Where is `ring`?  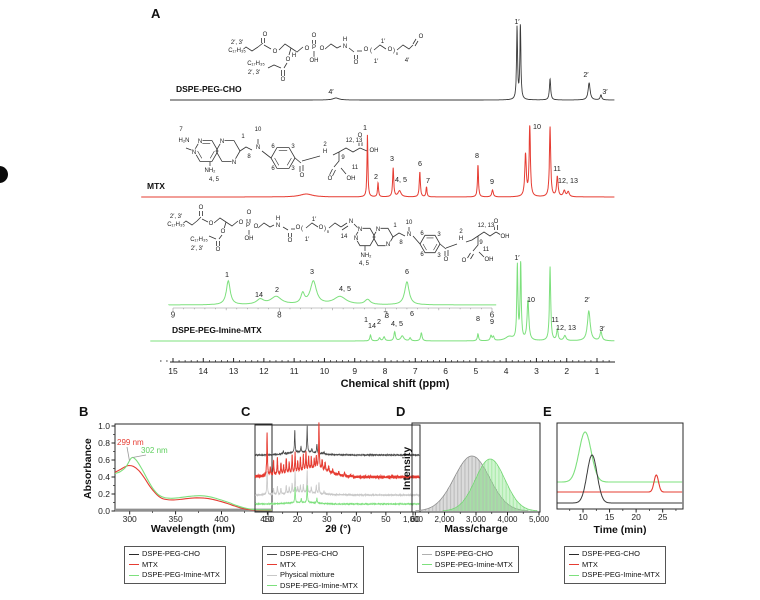
ring is located at coordinates (244, 154).